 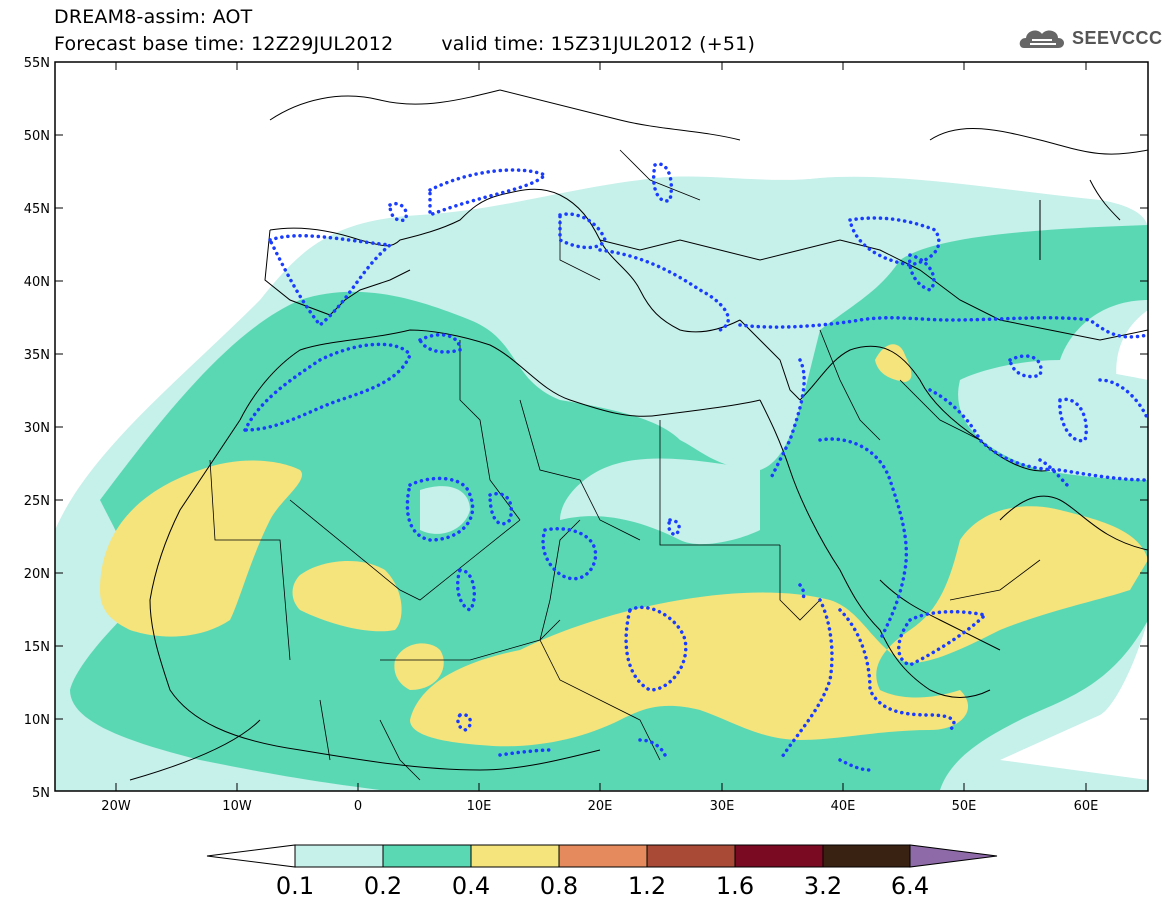 I want to click on lon-label: 30E, so click(x=722, y=806).